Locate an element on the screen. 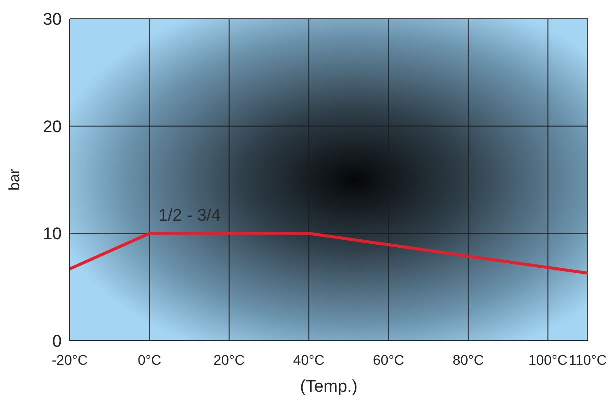  x-tick-label: 80°C is located at coordinates (468, 360).